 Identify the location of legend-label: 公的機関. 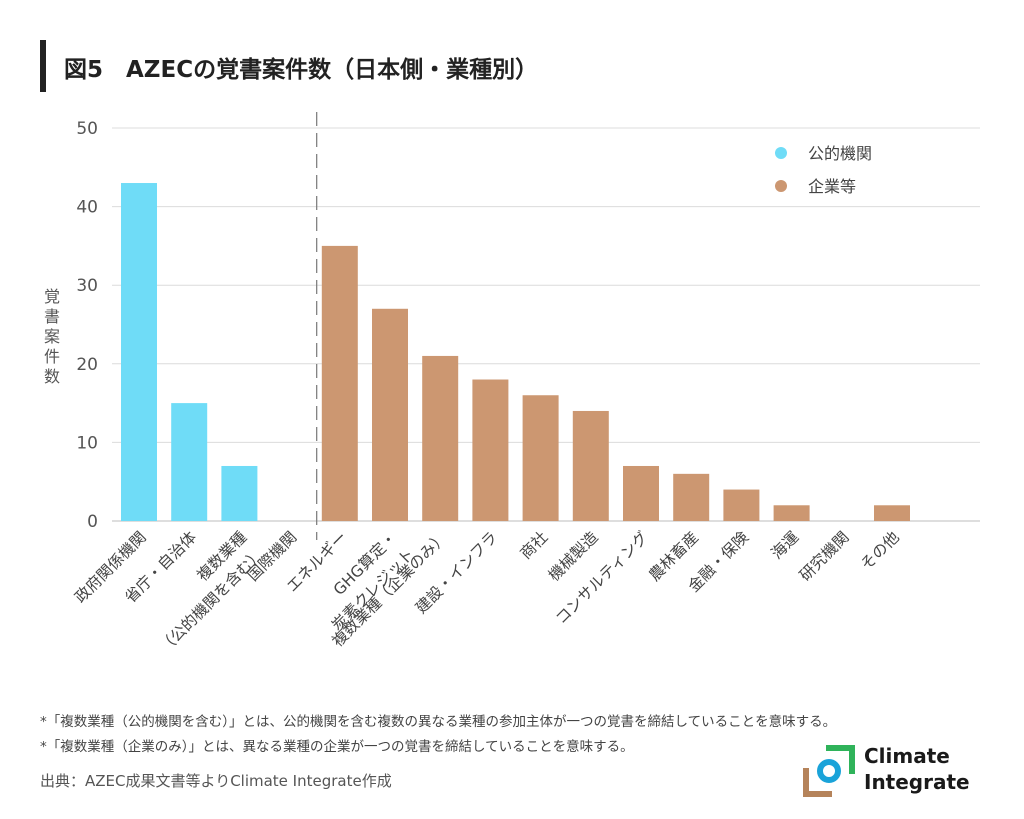
(840, 153).